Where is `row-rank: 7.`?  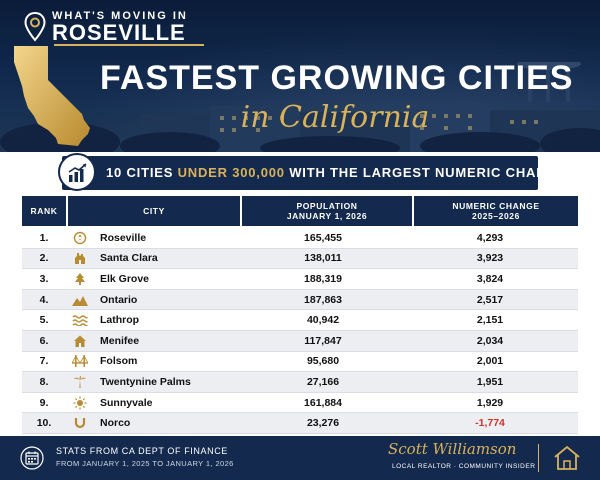 row-rank: 7. is located at coordinates (44, 361).